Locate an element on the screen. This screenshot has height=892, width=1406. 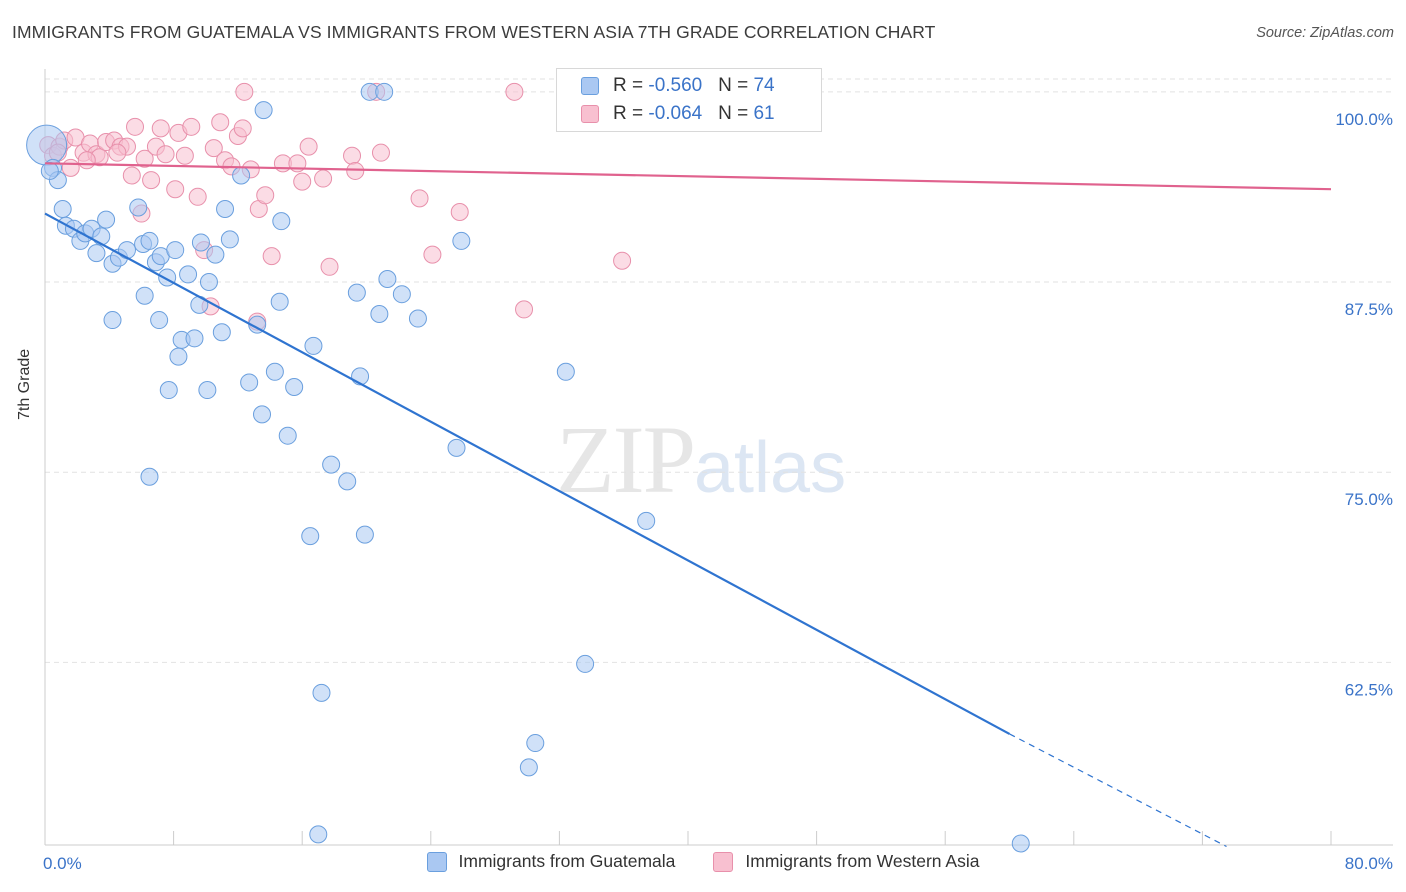
y-tick-label: 87.5% is located at coordinates (1369, 309).